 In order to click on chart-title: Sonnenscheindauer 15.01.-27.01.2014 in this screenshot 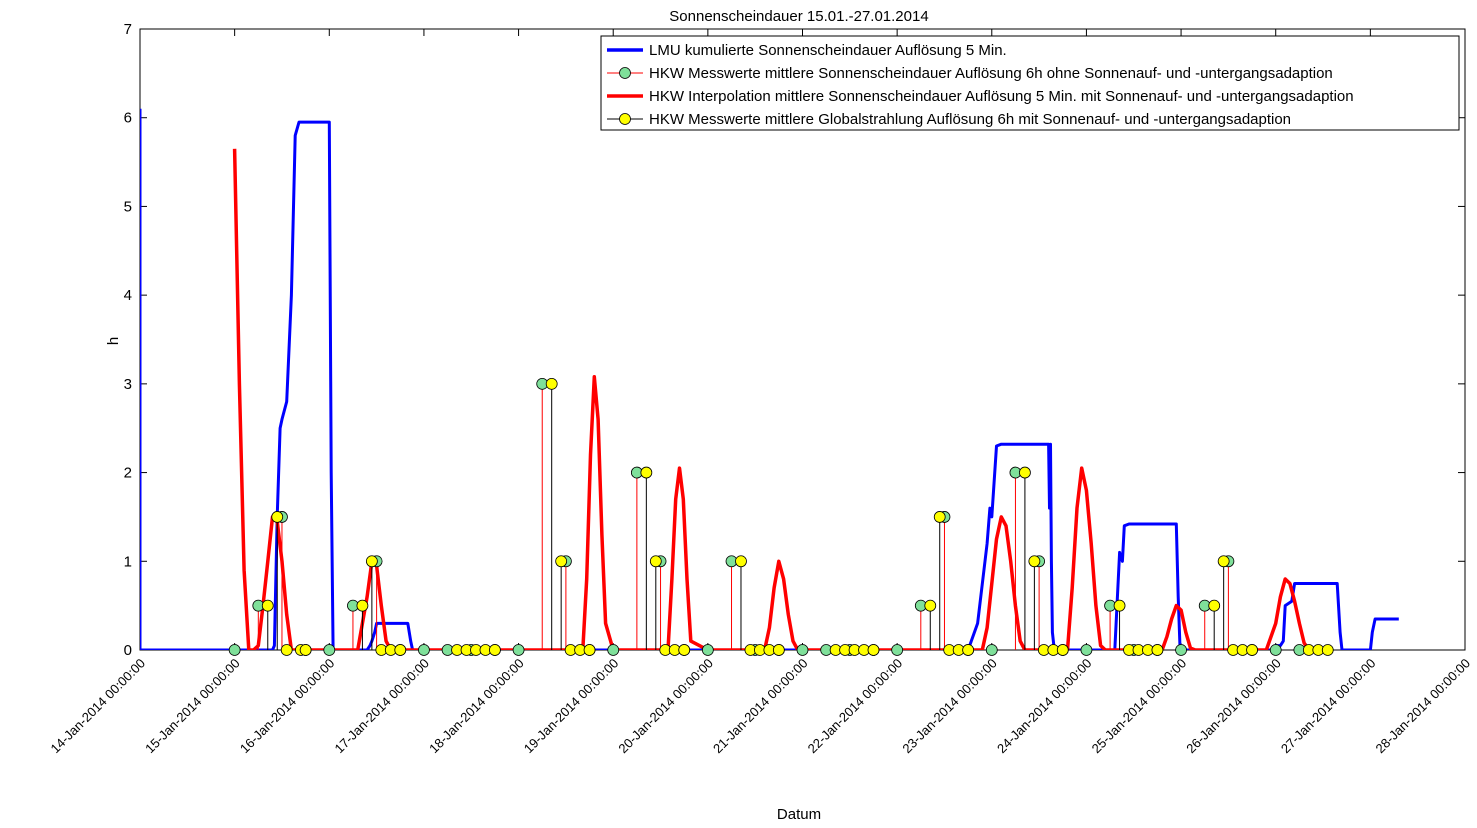, I will do `click(798, 16)`.